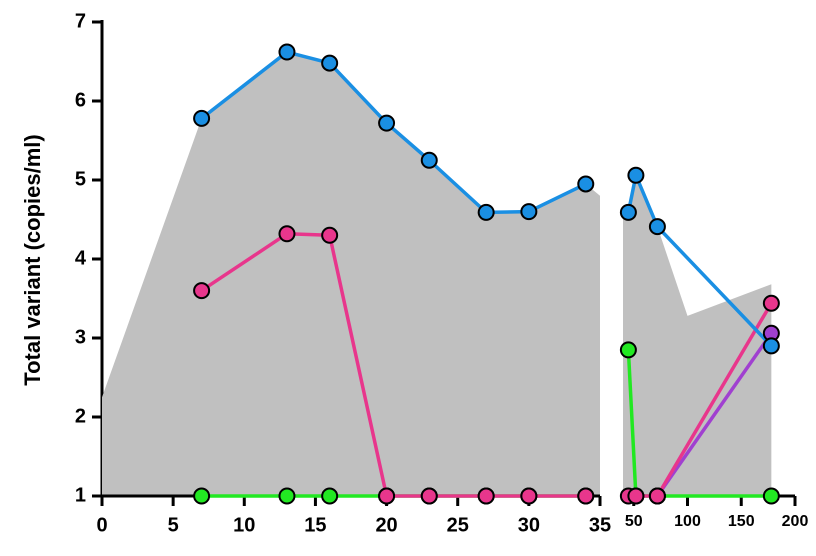  Describe the element at coordinates (80, 337) in the screenshot. I see `y-tick-label: 3` at that location.